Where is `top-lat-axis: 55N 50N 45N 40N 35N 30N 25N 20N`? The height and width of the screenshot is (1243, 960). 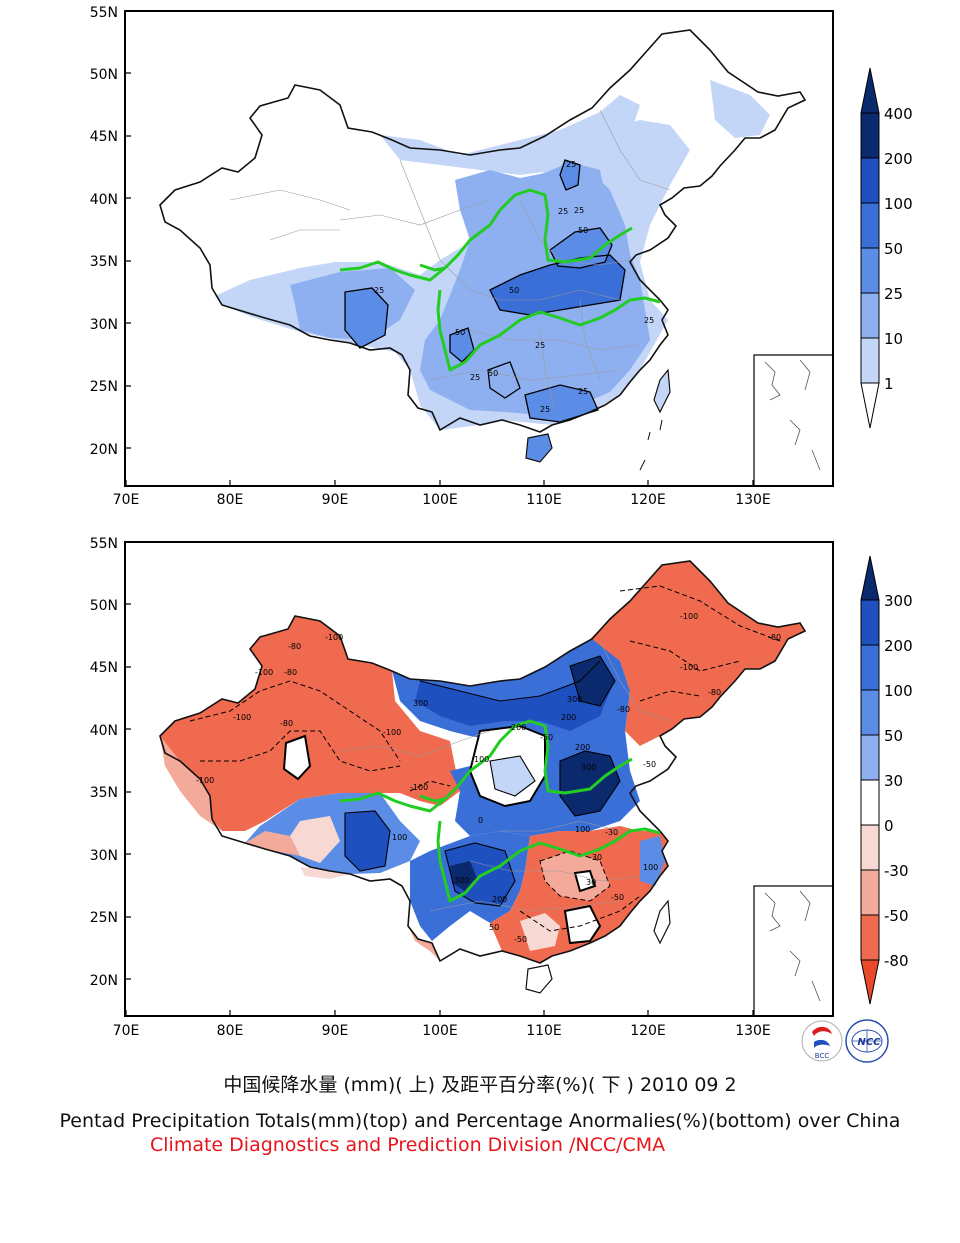 top-lat-axis: 55N 50N 45N 40N 35N 30N 25N 20N is located at coordinates (104, 231).